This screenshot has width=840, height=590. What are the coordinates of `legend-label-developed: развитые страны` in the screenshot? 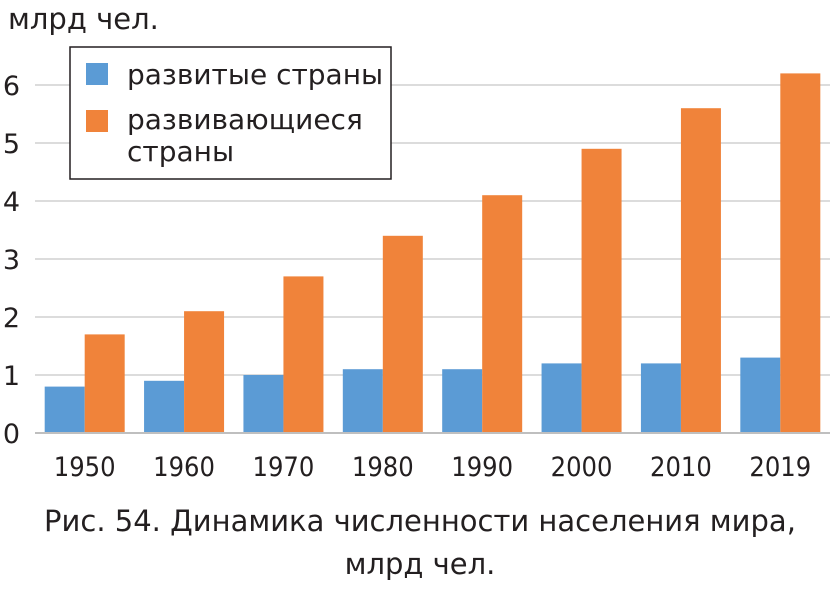 It's located at (255, 74).